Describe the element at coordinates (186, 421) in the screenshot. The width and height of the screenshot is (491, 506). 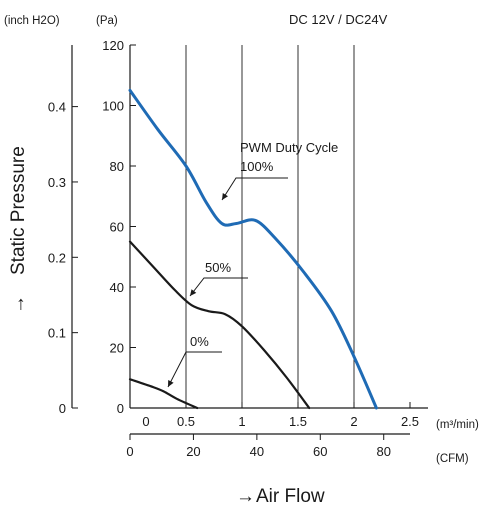
I see `x-tick-label-m3min: 0.5` at that location.